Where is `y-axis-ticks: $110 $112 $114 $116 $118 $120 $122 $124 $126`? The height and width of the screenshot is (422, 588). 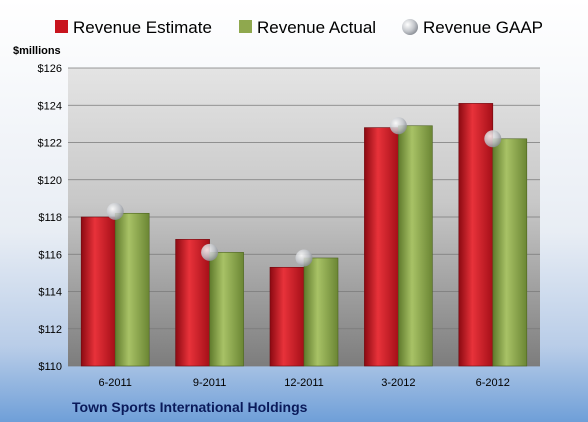
y-axis-ticks: $110 $112 $114 $116 $118 $120 $122 $124 $126 is located at coordinates (50, 218).